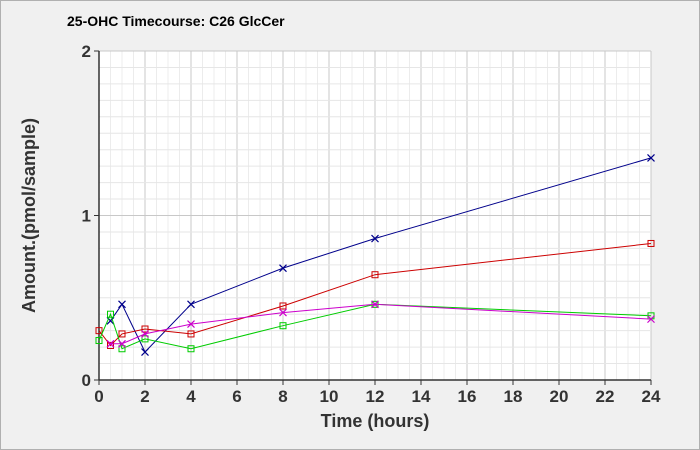 This screenshot has height=450, width=700. I want to click on x-tick-label: 6, so click(236, 396).